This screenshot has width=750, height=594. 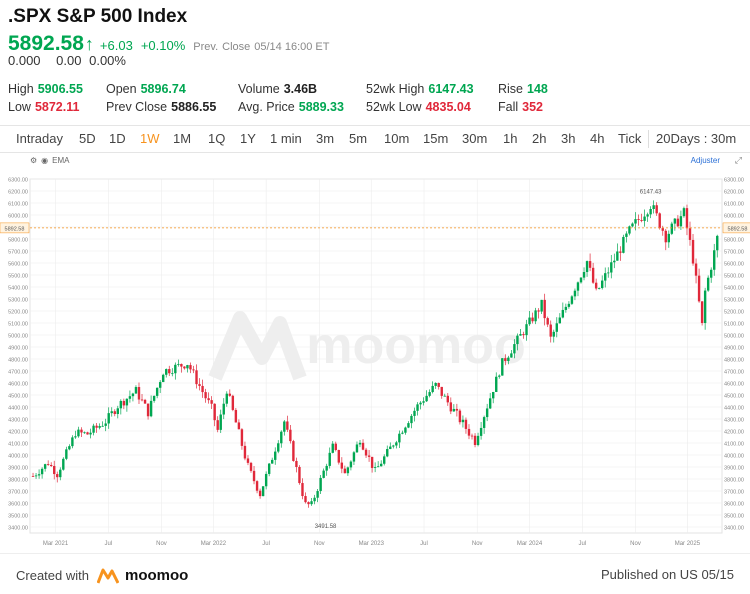 What do you see at coordinates (738, 160) in the screenshot?
I see `expand-icon: ⤢` at bounding box center [738, 160].